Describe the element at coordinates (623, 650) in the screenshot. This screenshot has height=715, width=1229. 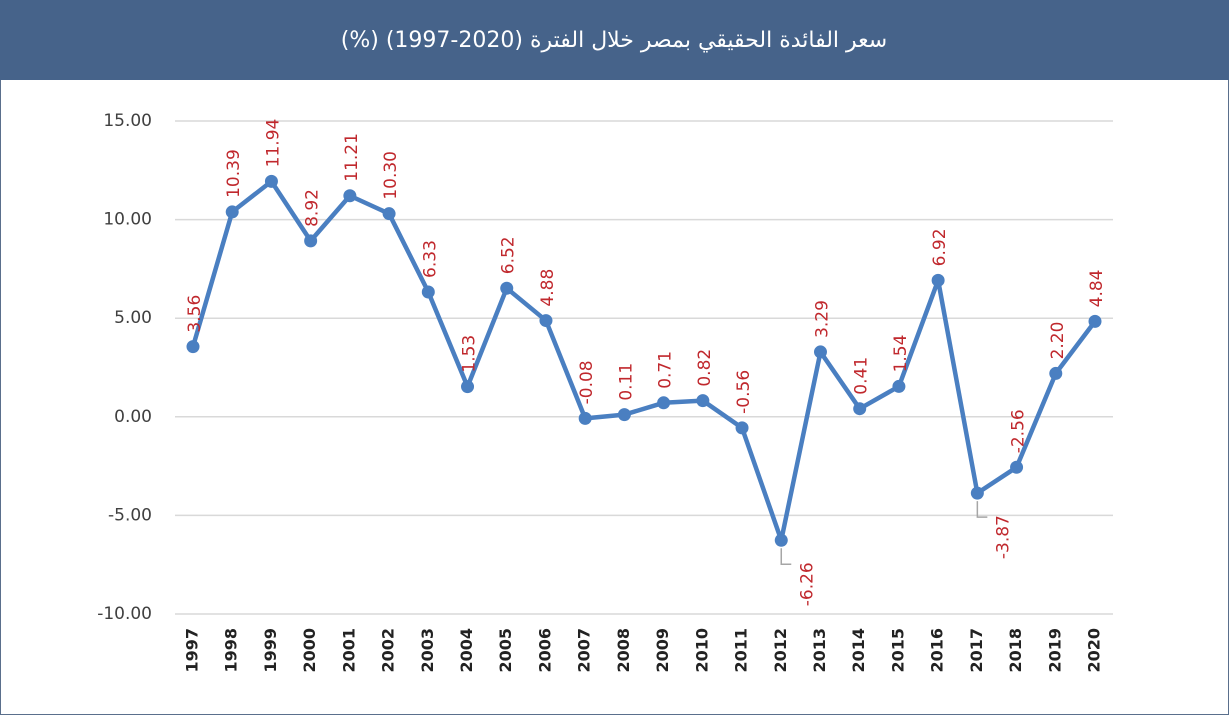
I see `x-tick-label: 2008` at that location.